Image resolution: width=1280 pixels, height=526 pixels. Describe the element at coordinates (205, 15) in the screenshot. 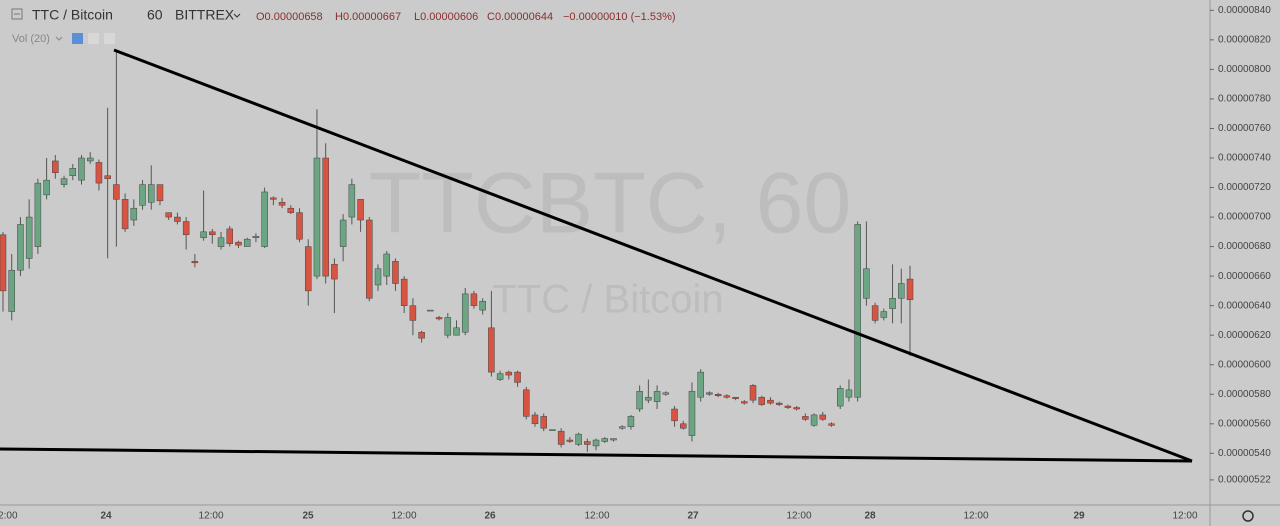

I see `exchange: BITTREX` at that location.